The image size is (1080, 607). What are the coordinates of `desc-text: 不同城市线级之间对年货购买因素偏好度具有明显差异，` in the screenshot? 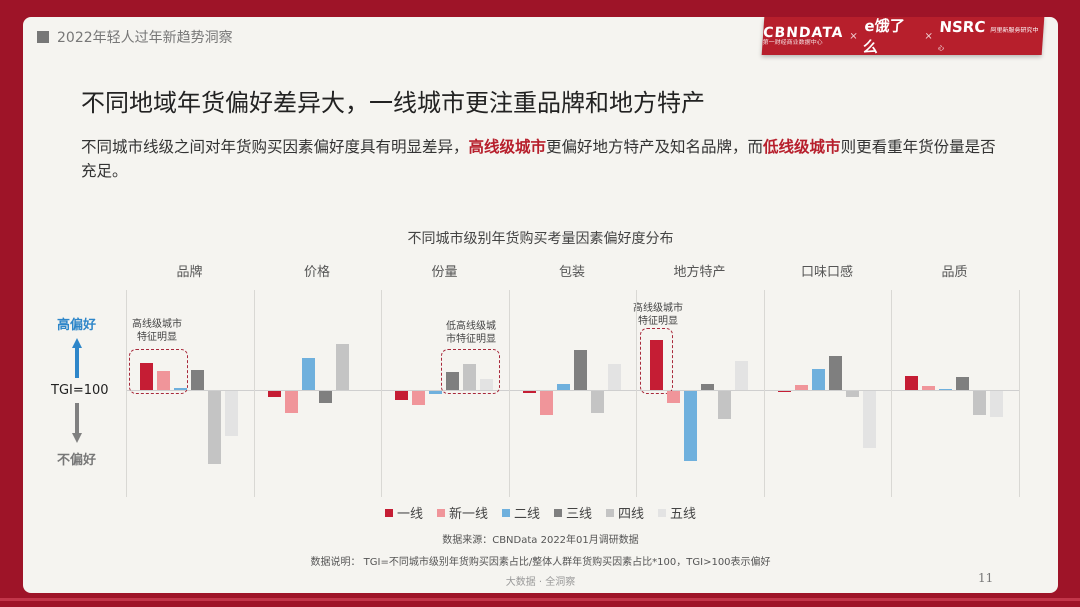 It's located at (275, 147).